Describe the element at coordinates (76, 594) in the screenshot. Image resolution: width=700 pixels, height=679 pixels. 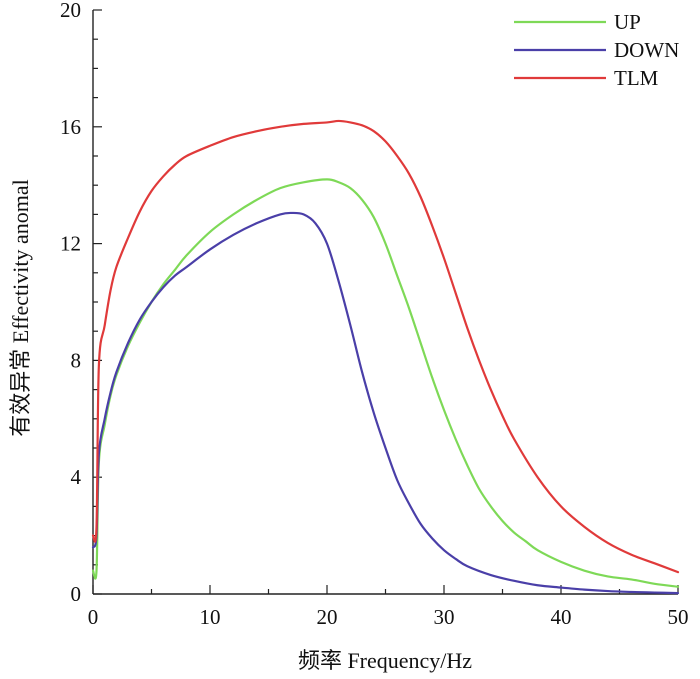
I see `y-tick-label: 0` at that location.